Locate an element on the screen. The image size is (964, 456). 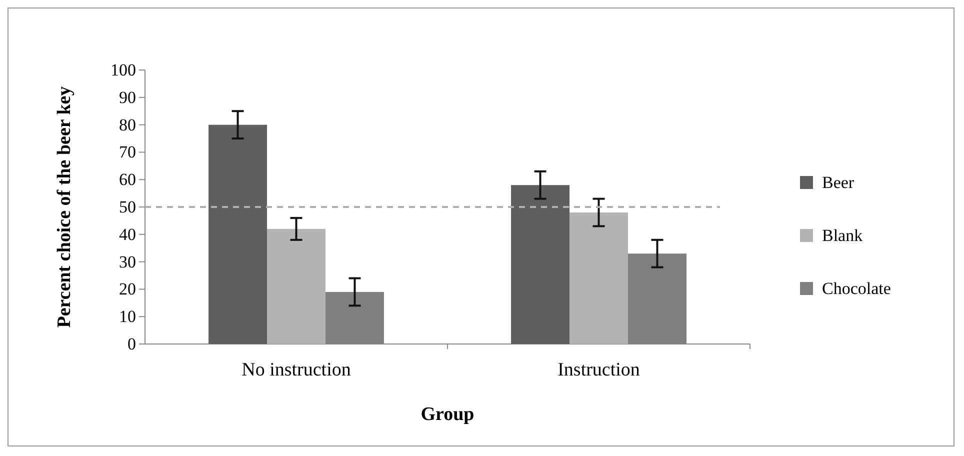
y-tick-label: 0 is located at coordinates (132, 344).